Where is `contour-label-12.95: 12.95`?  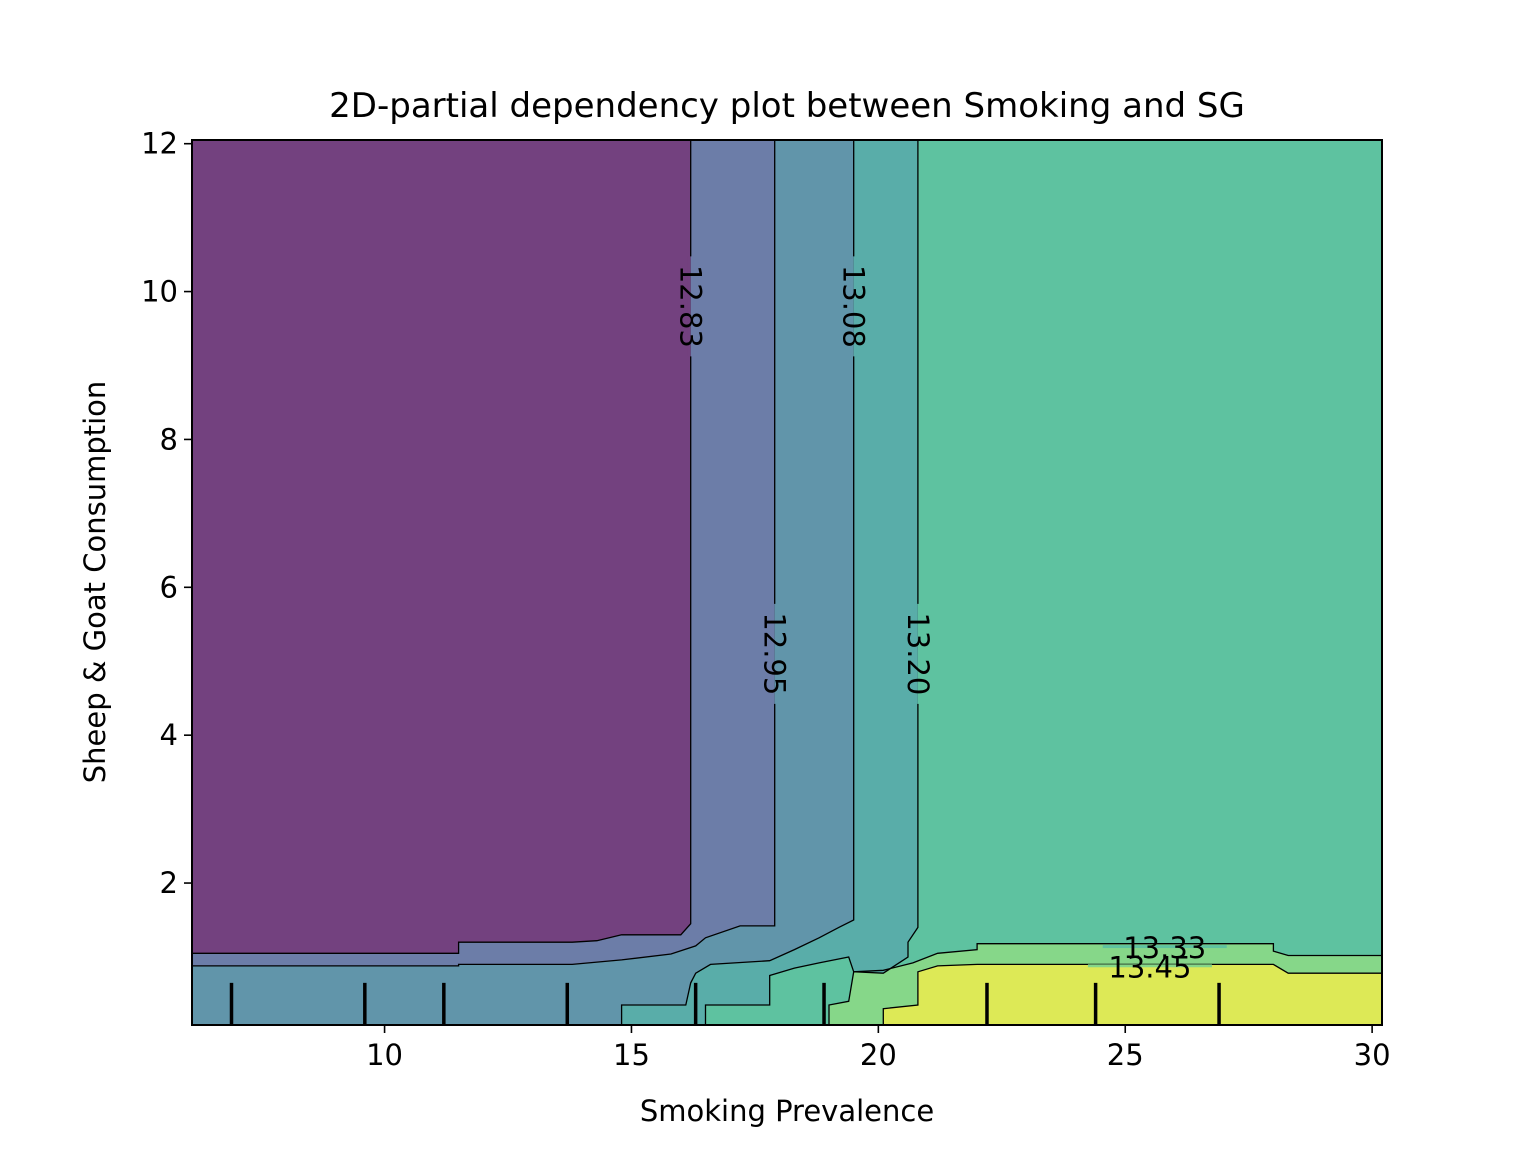 contour-label-12.95: 12.95 is located at coordinates (775, 653).